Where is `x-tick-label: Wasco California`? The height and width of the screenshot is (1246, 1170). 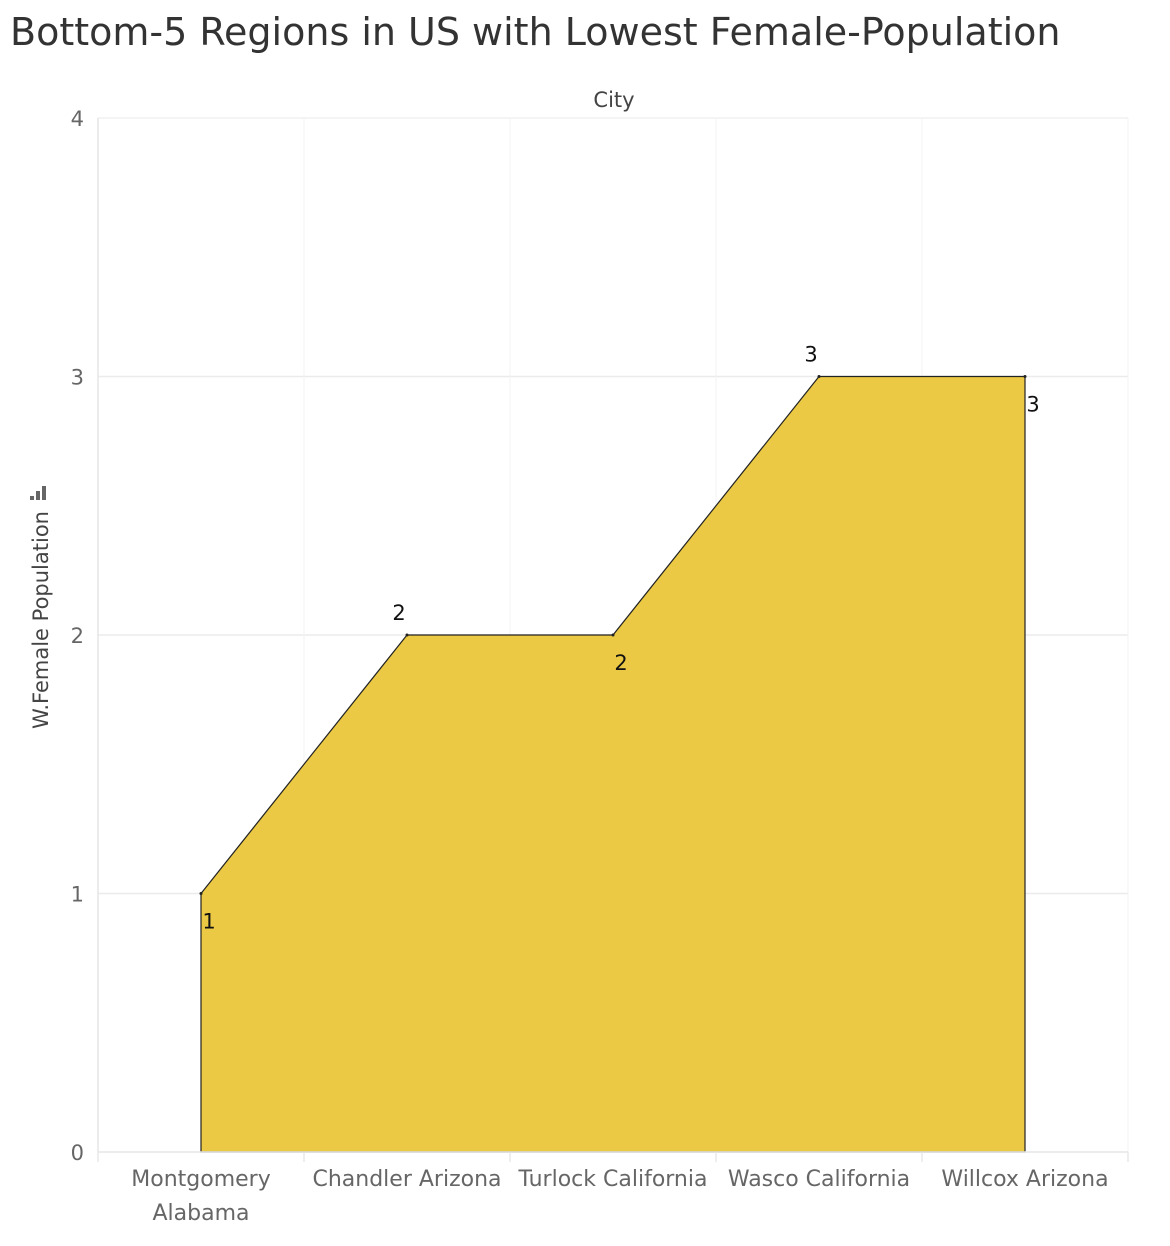
x-tick-label: Wasco California is located at coordinates (819, 1179).